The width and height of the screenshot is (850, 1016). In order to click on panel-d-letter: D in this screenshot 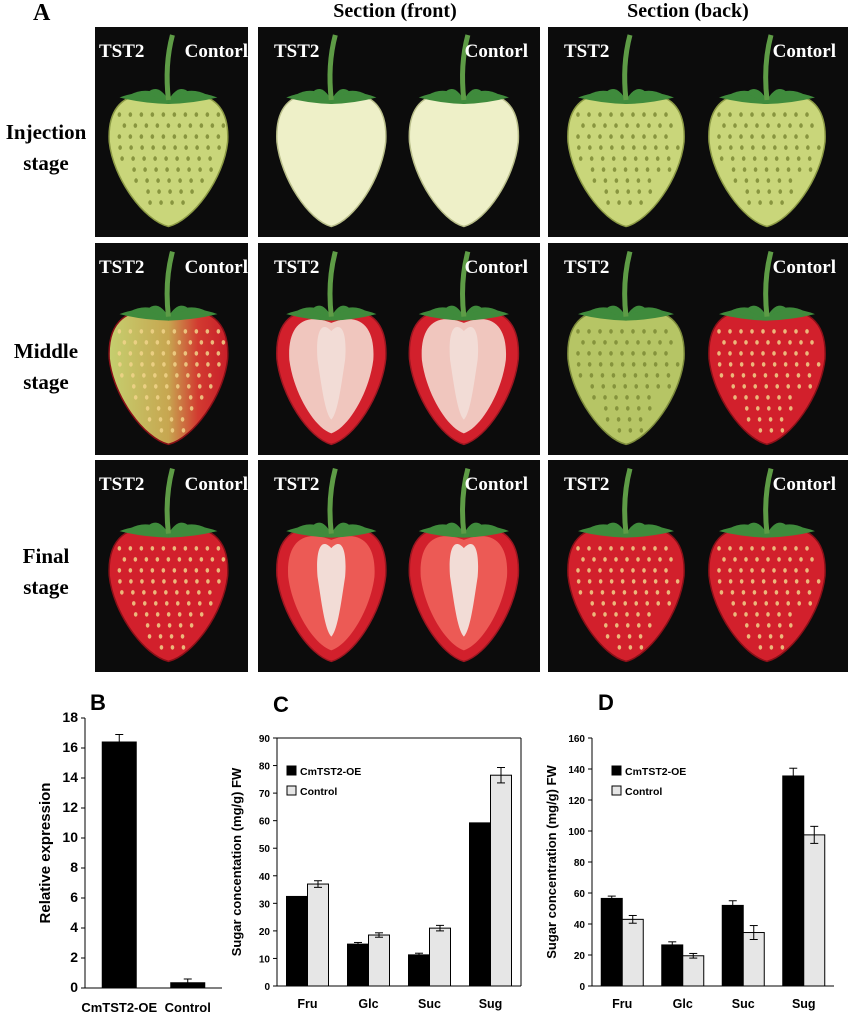, I will do `click(606, 702)`.